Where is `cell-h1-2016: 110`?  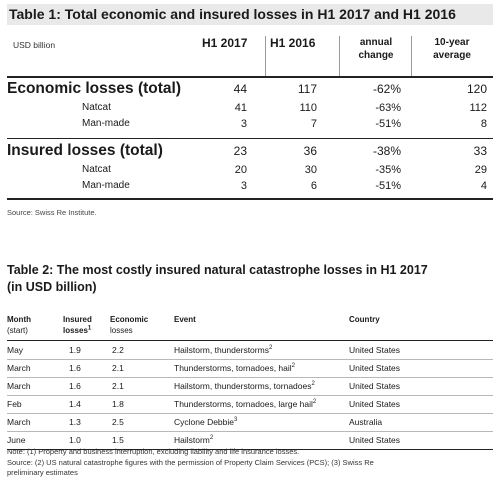 cell-h1-2016: 110 is located at coordinates (308, 108).